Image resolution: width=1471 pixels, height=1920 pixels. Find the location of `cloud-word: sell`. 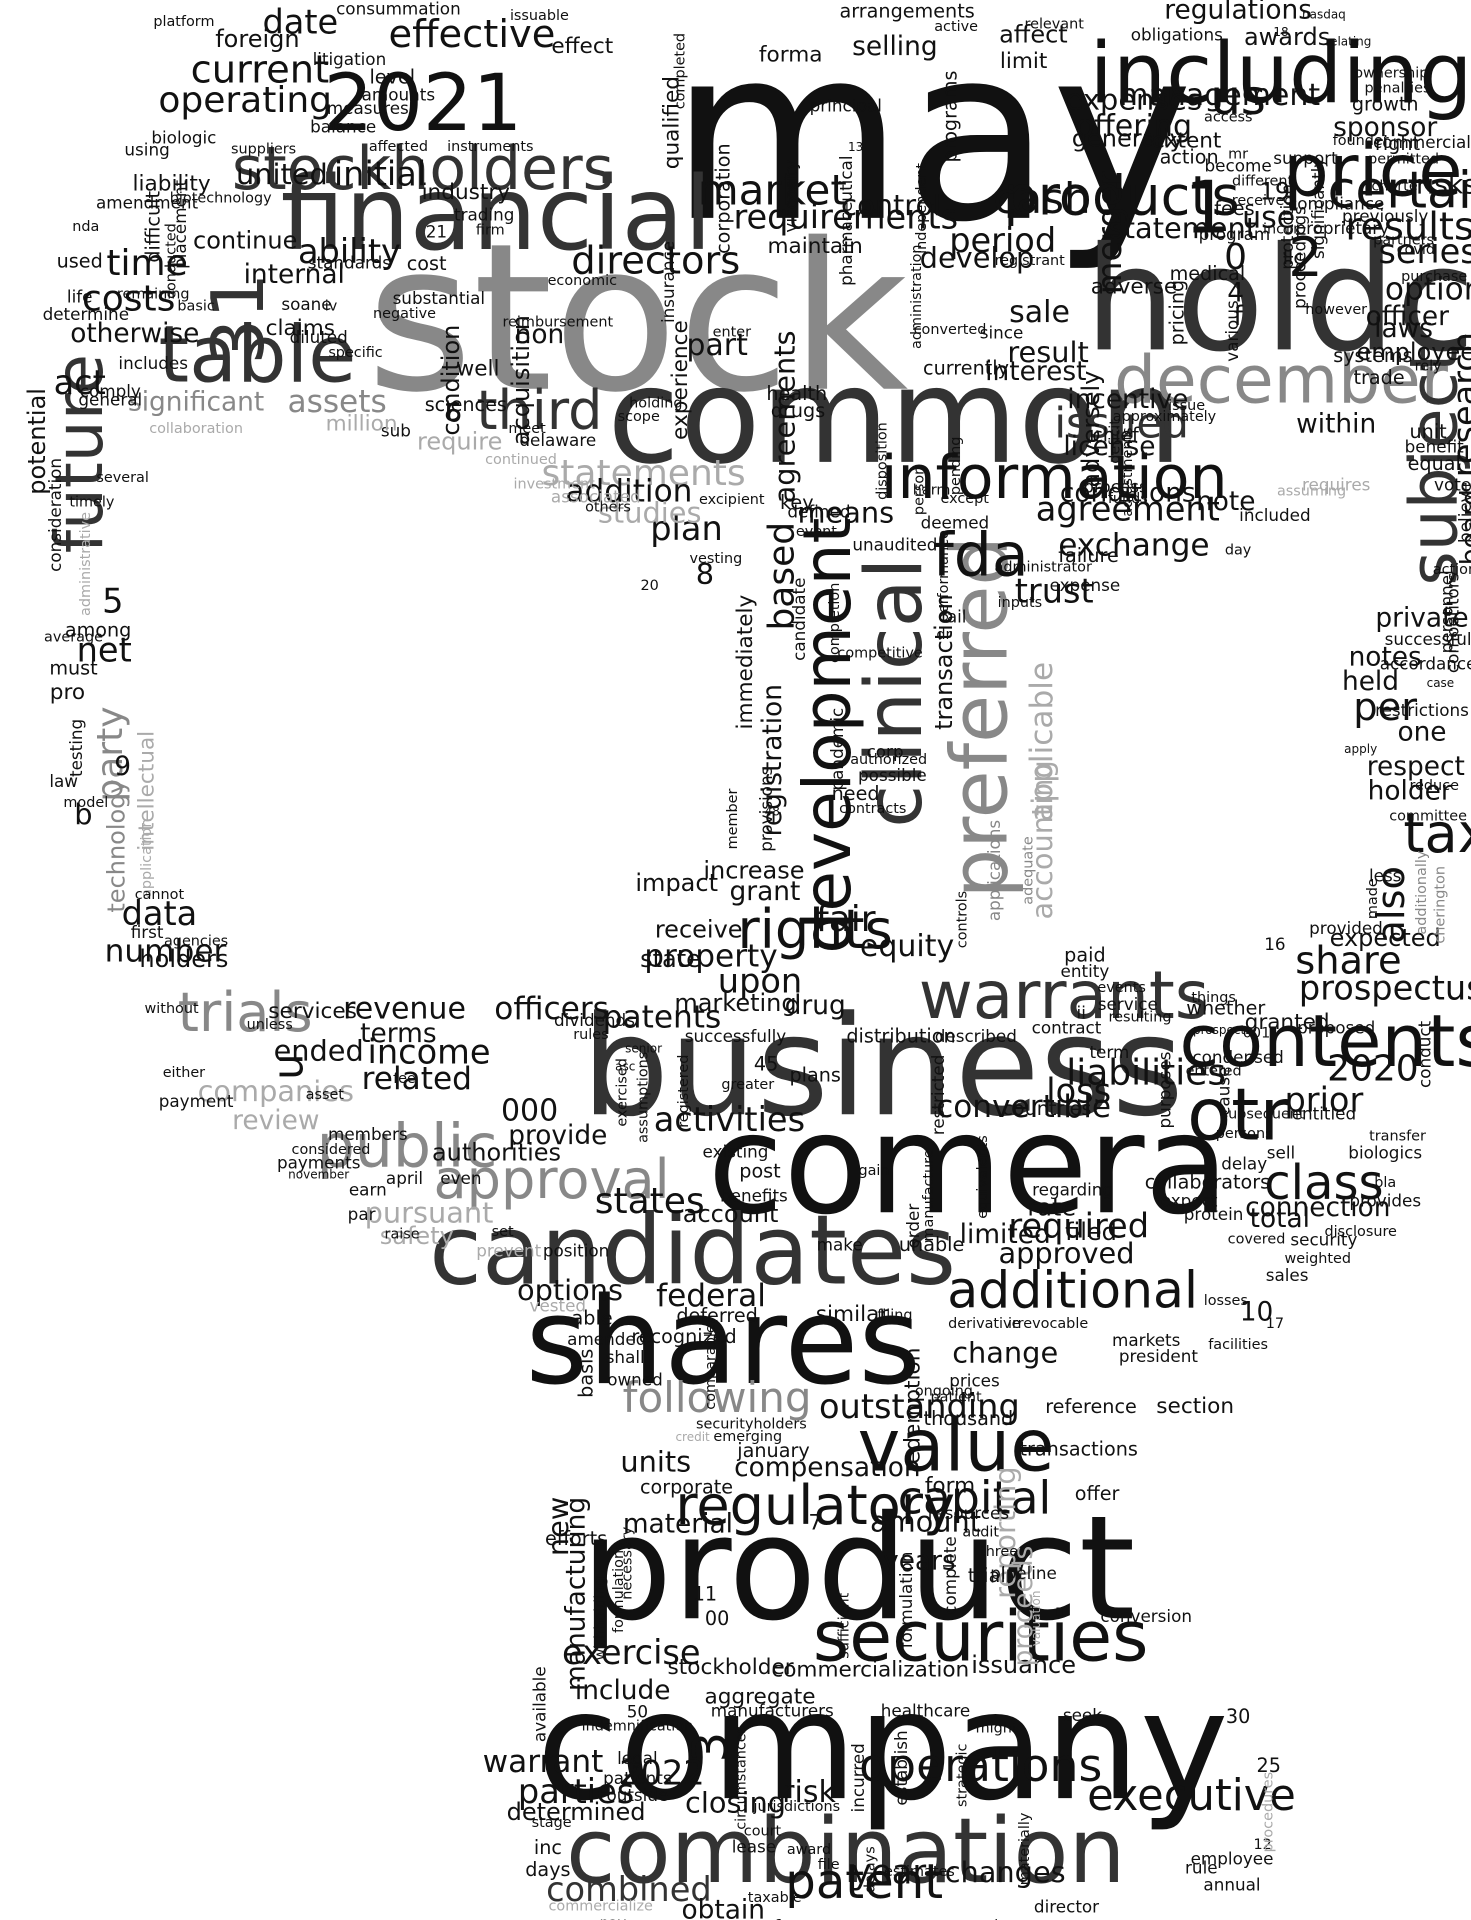

cloud-word: sell is located at coordinates (1281, 1153).